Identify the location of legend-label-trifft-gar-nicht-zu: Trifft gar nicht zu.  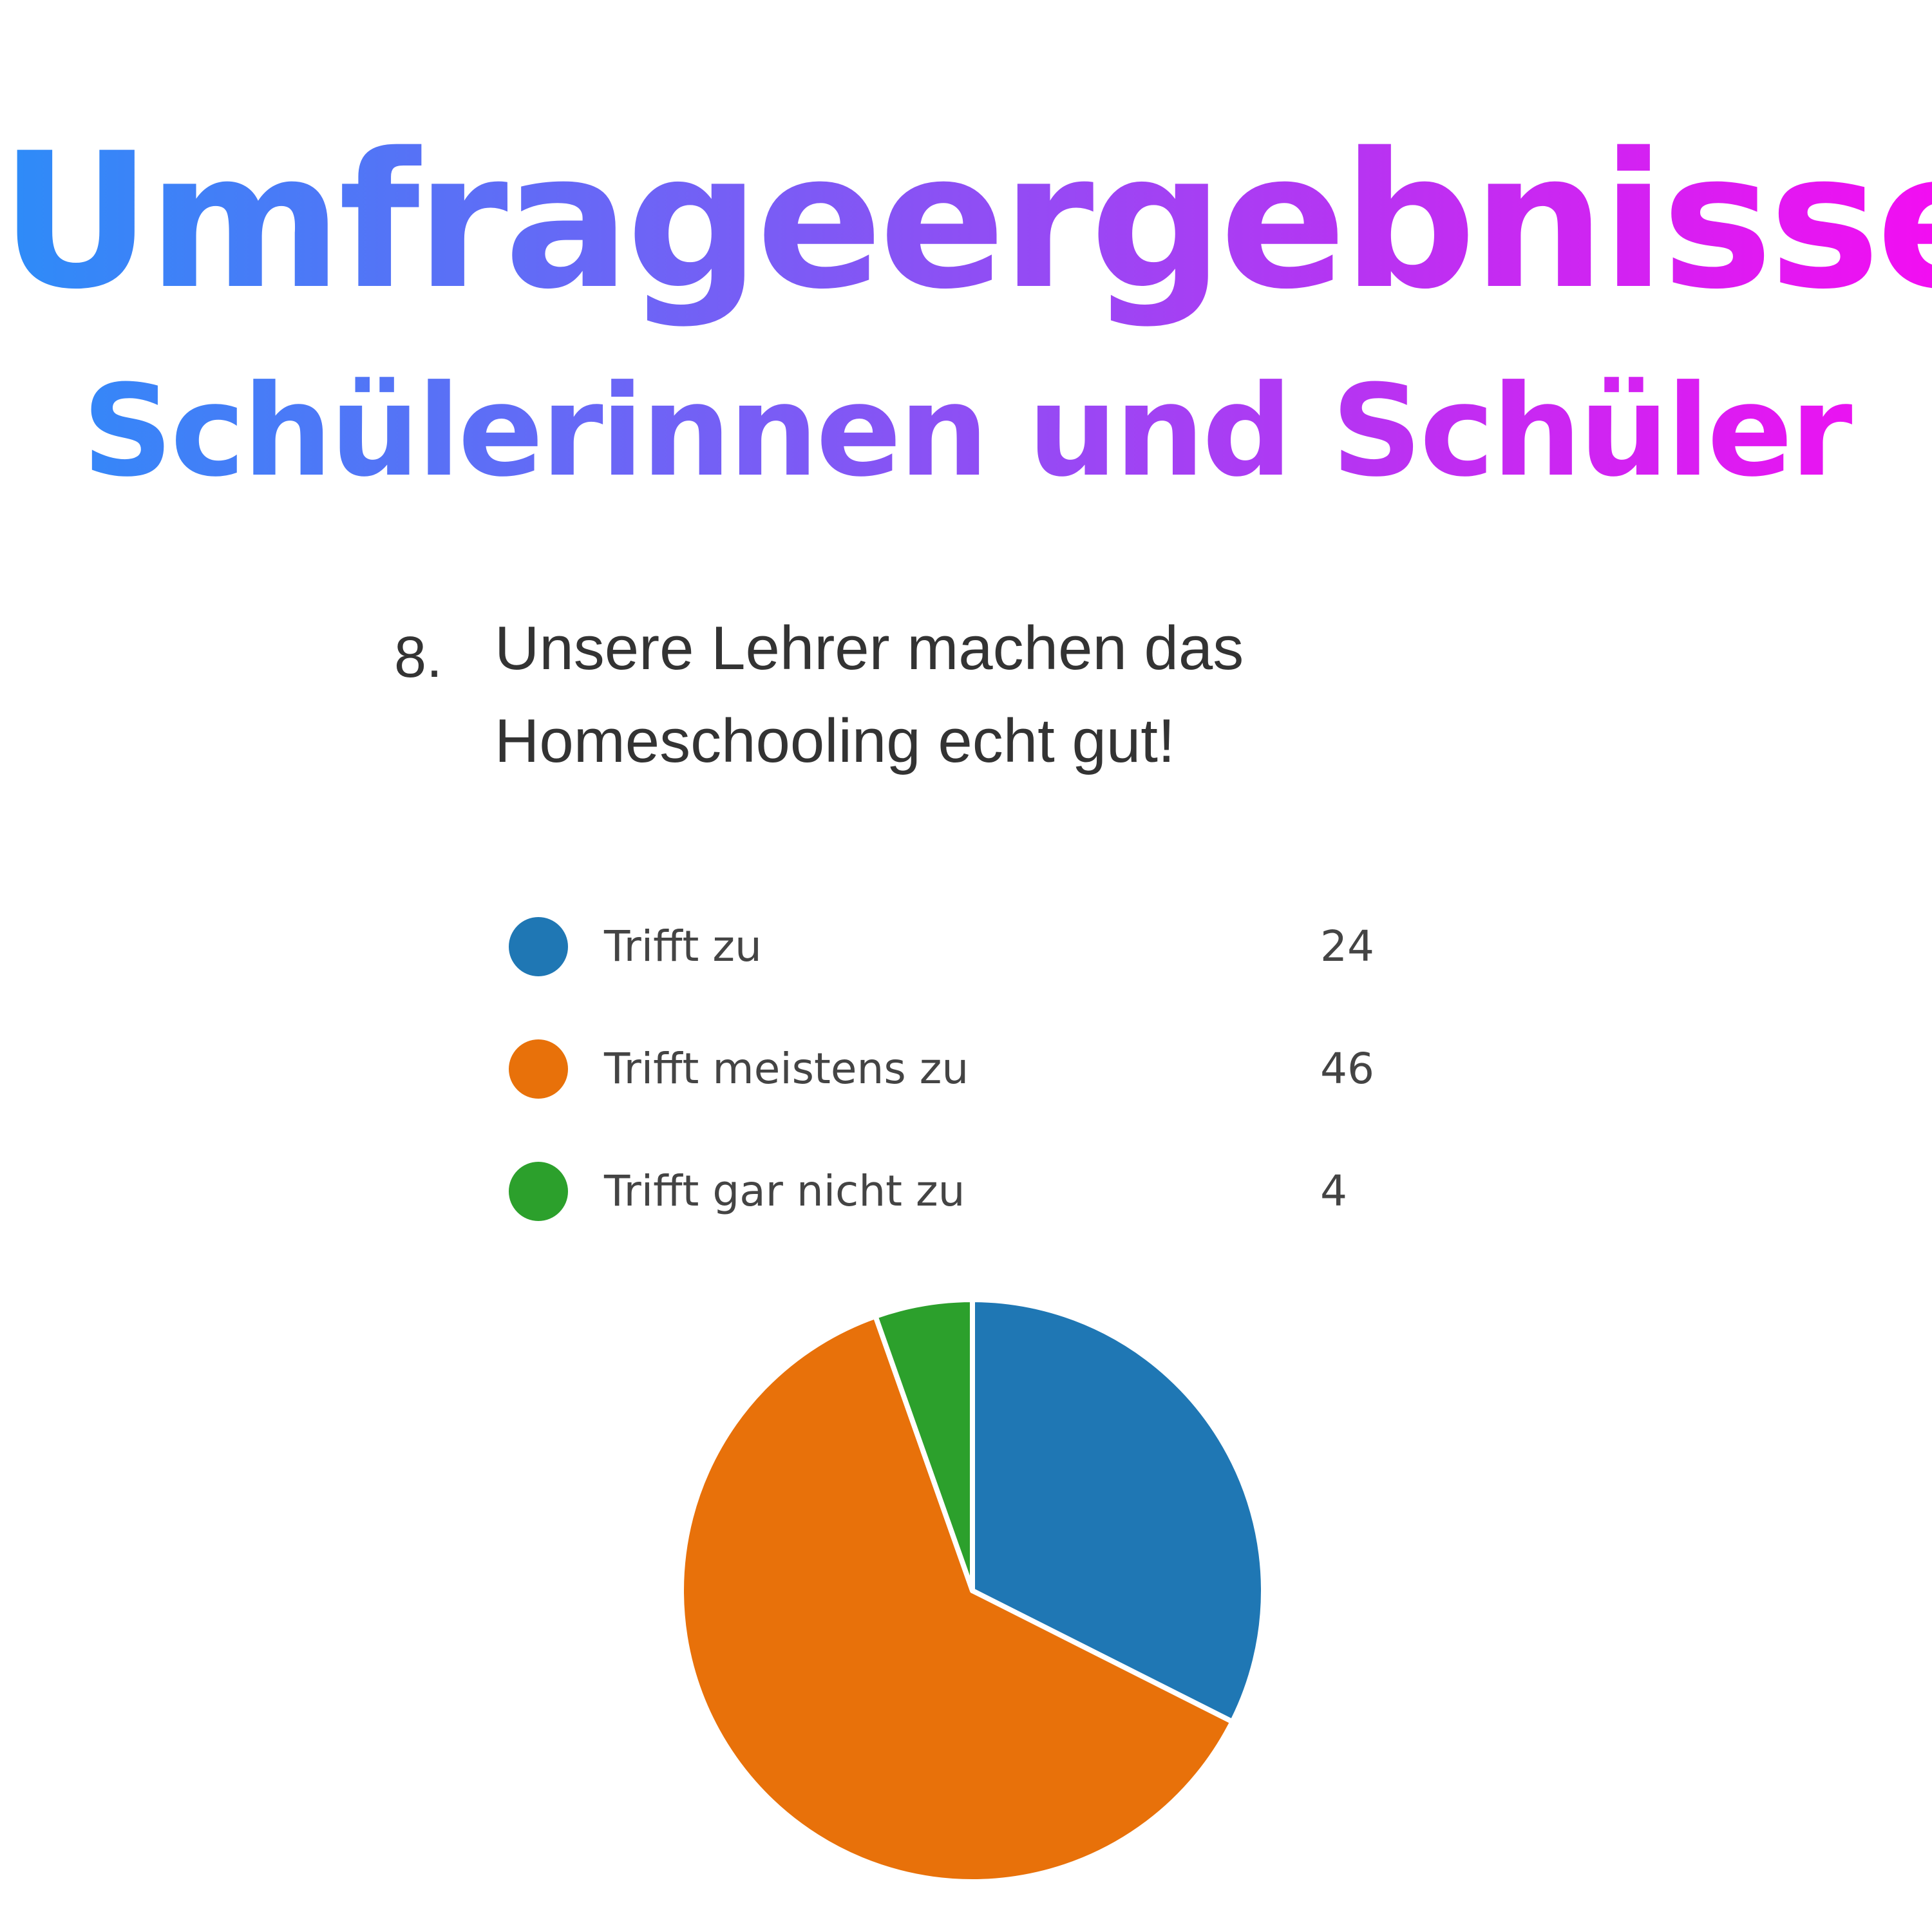
(784, 1191).